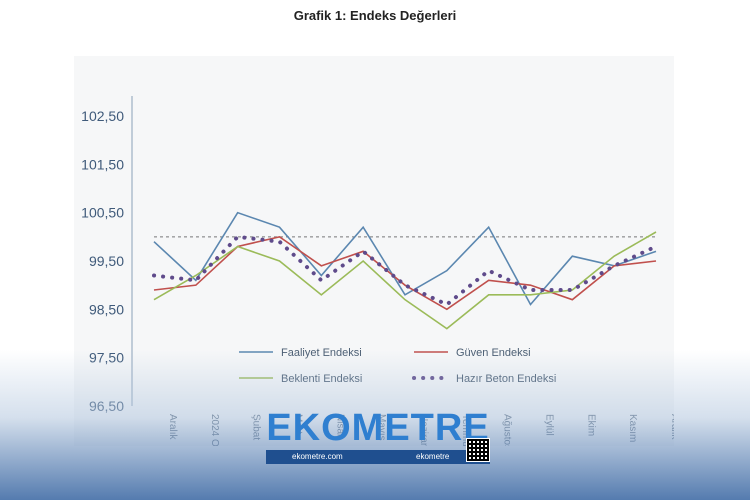 Image resolution: width=750 pixels, height=500 pixels. What do you see at coordinates (493, 353) in the screenshot?
I see `legend-label: Güven Endeksi` at bounding box center [493, 353].